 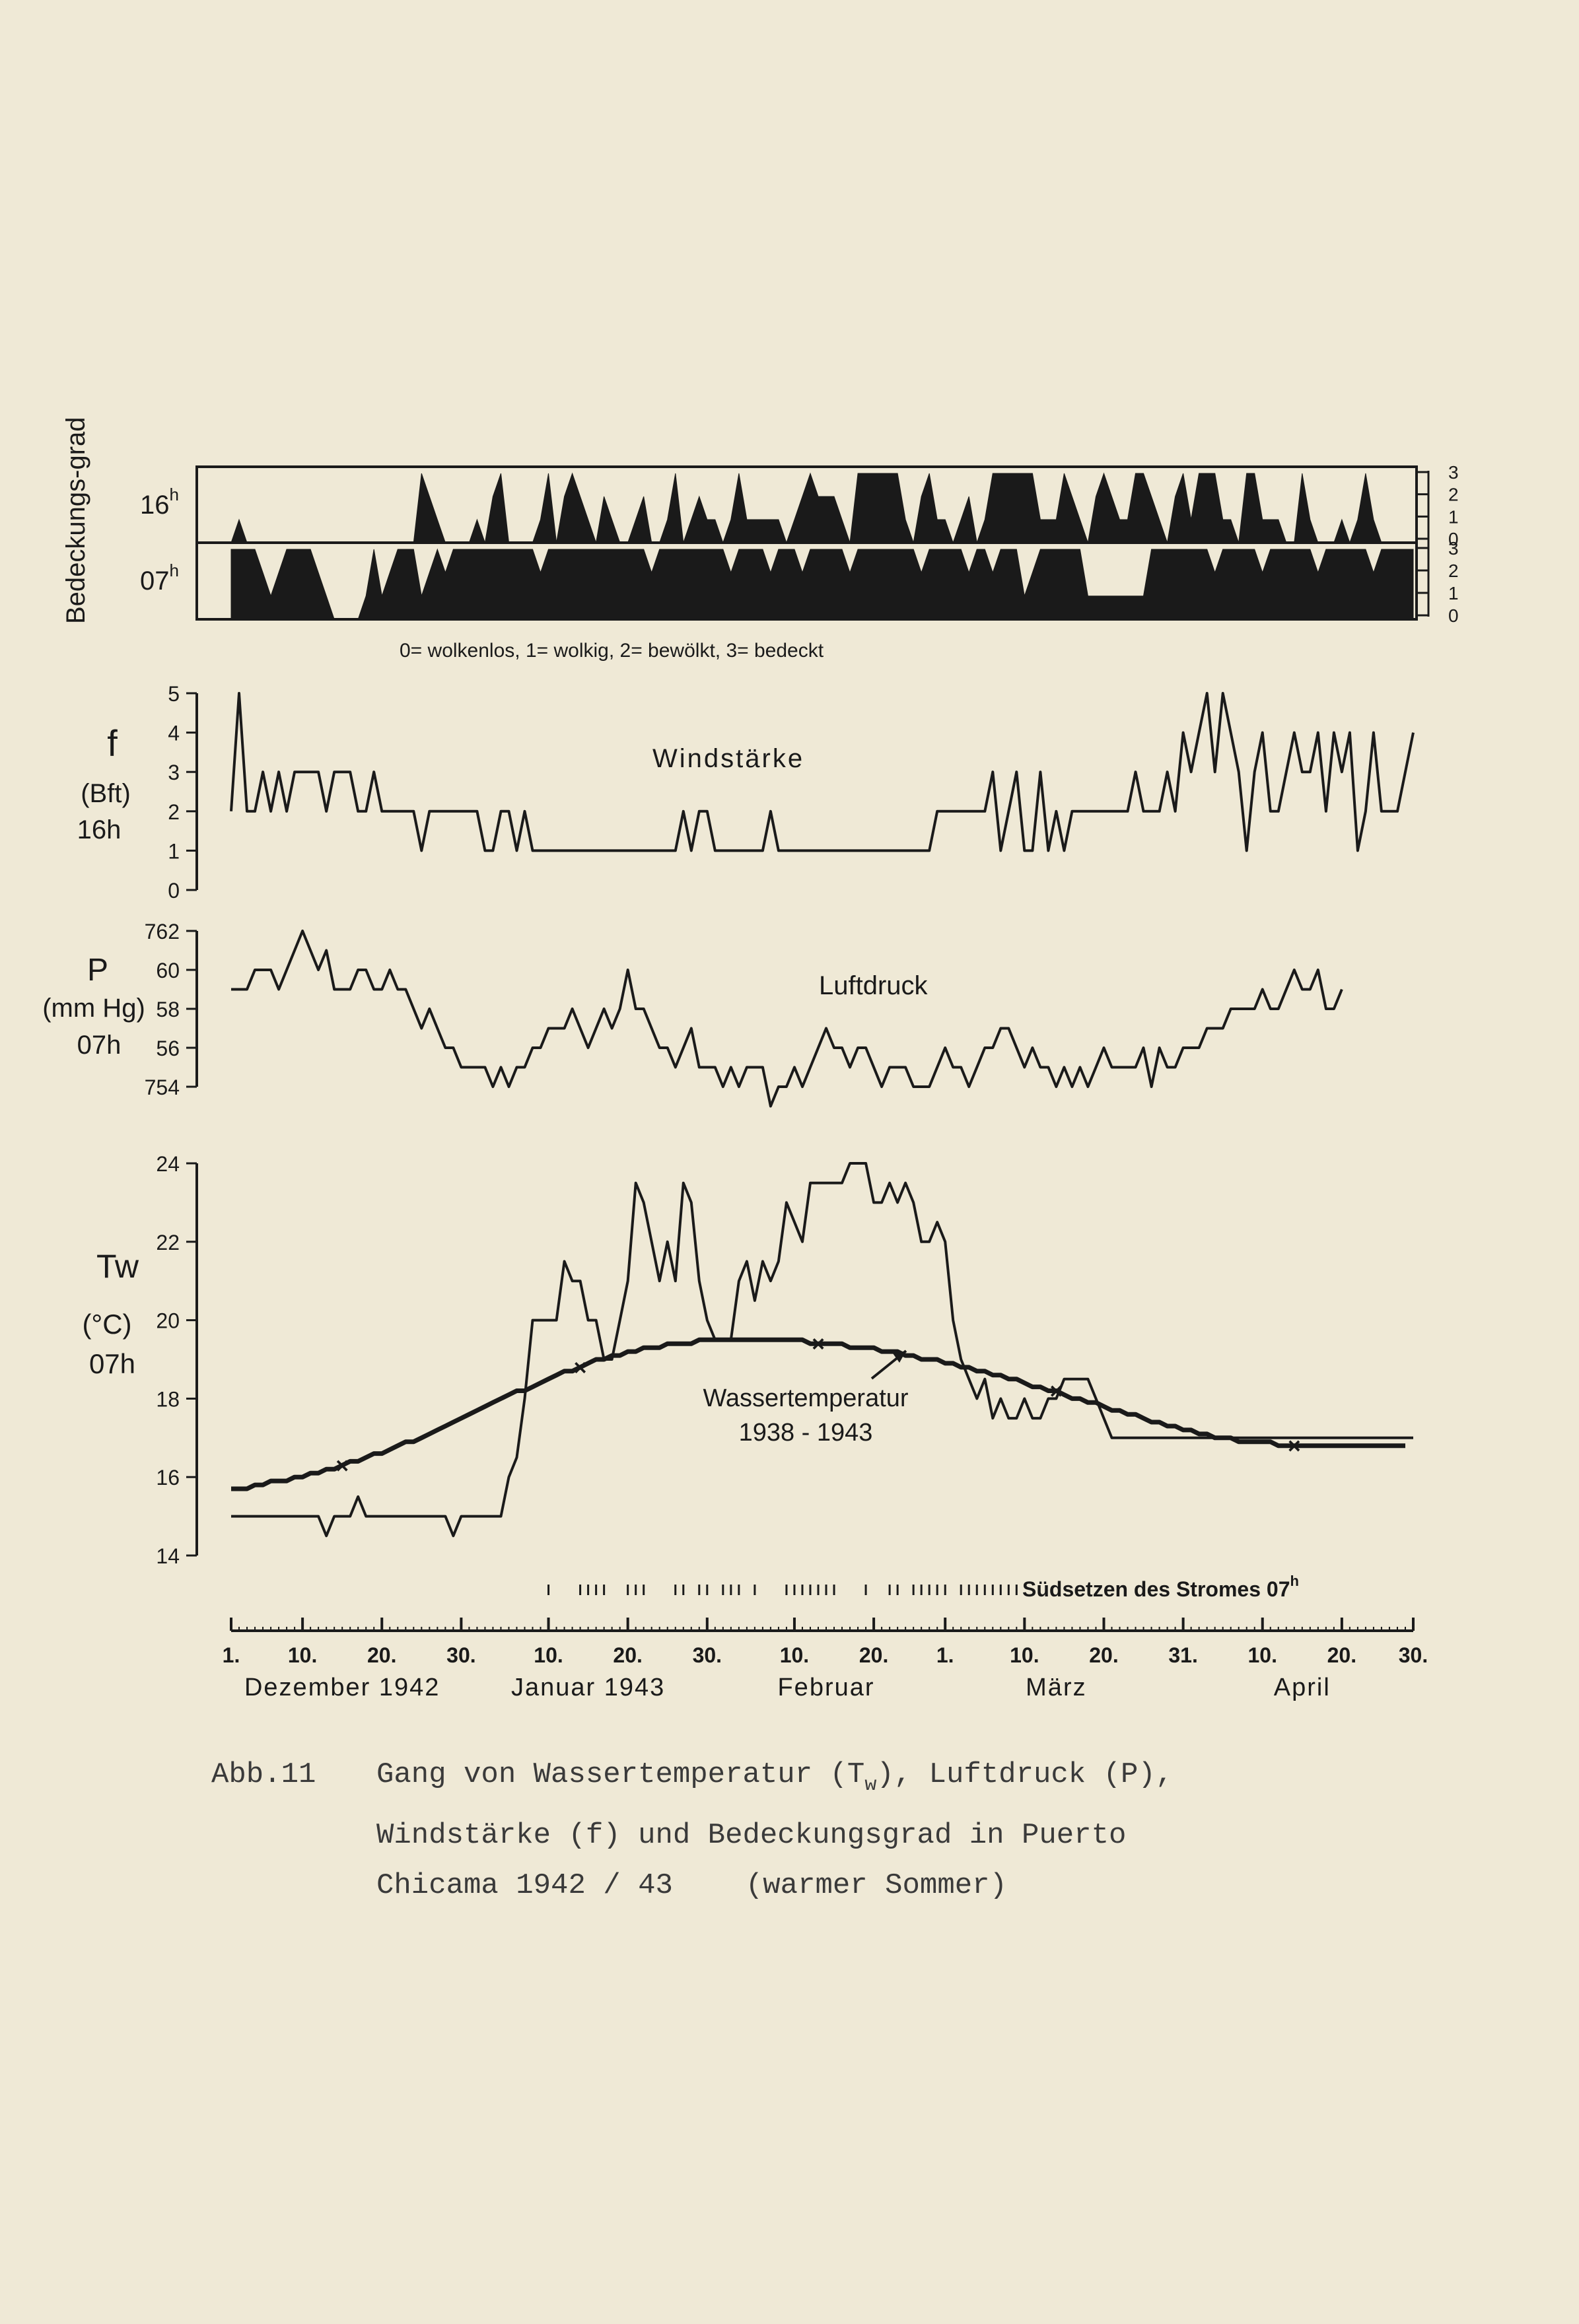 I want to click on caption-label: Abb.11, so click(x=263, y=1775).